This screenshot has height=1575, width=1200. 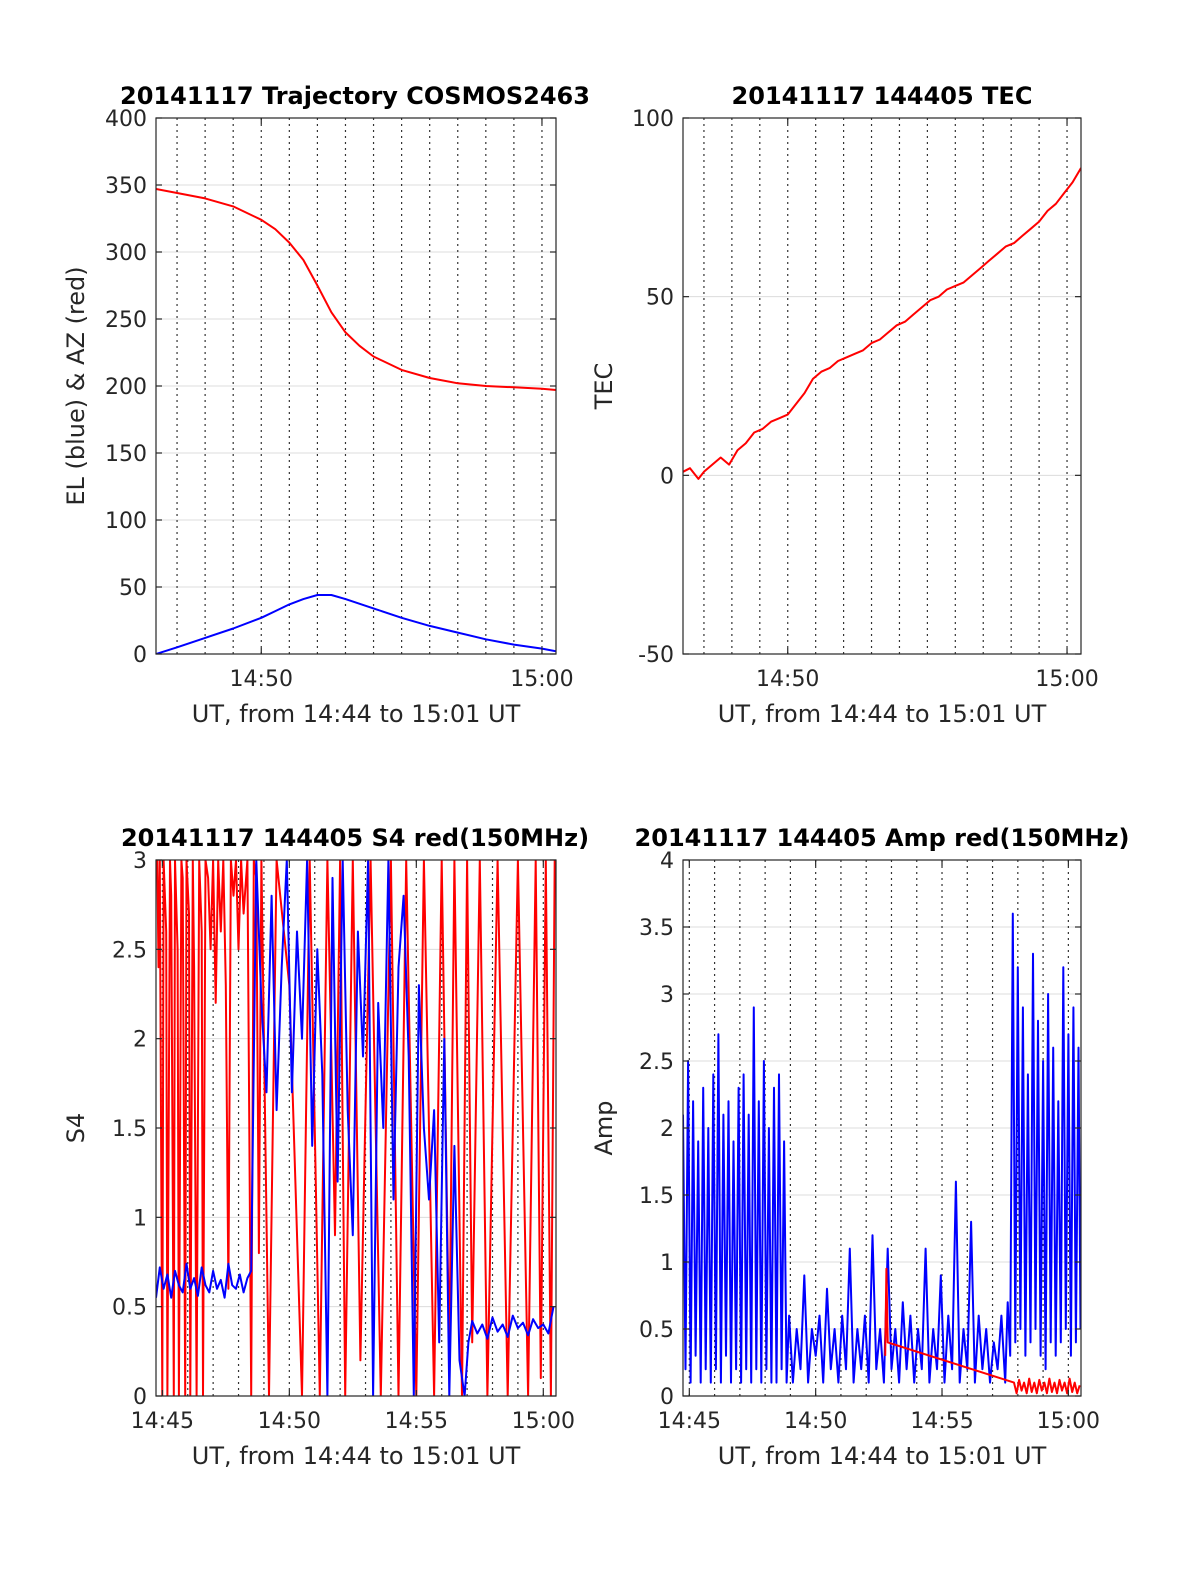 I want to click on y-tick-label: 400, so click(x=126, y=119).